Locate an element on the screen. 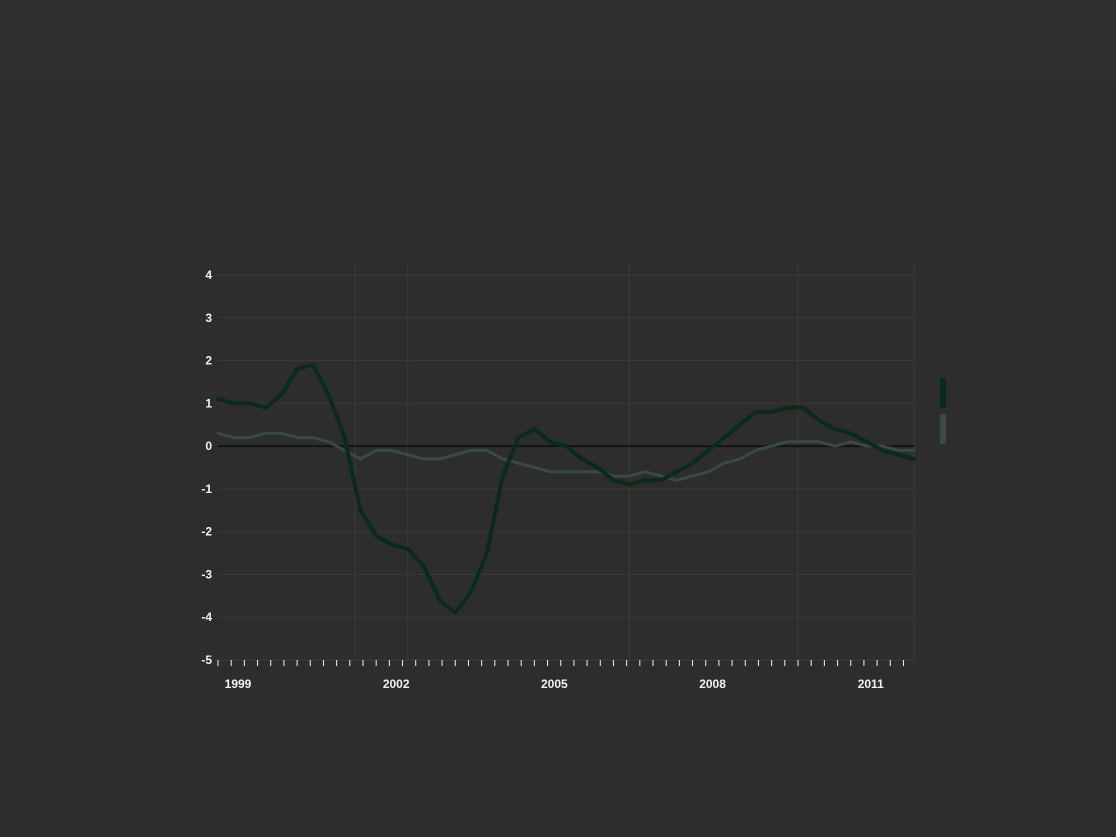  y-tick-label: -4 is located at coordinates (206, 617).